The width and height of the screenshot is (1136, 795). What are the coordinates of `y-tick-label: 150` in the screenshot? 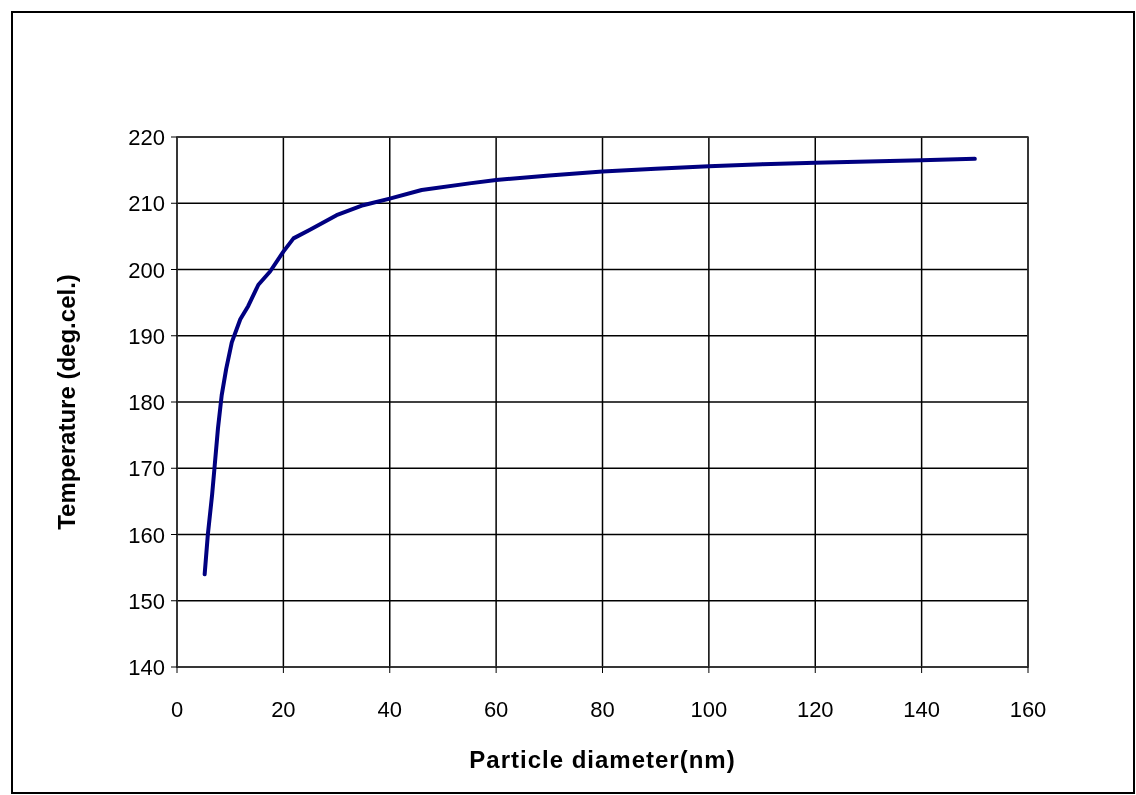 It's located at (146, 601).